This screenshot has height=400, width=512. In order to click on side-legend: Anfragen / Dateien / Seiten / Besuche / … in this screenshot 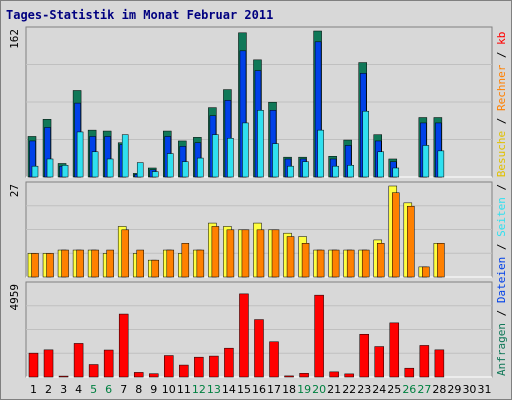, I will do `click(501, 204)`.